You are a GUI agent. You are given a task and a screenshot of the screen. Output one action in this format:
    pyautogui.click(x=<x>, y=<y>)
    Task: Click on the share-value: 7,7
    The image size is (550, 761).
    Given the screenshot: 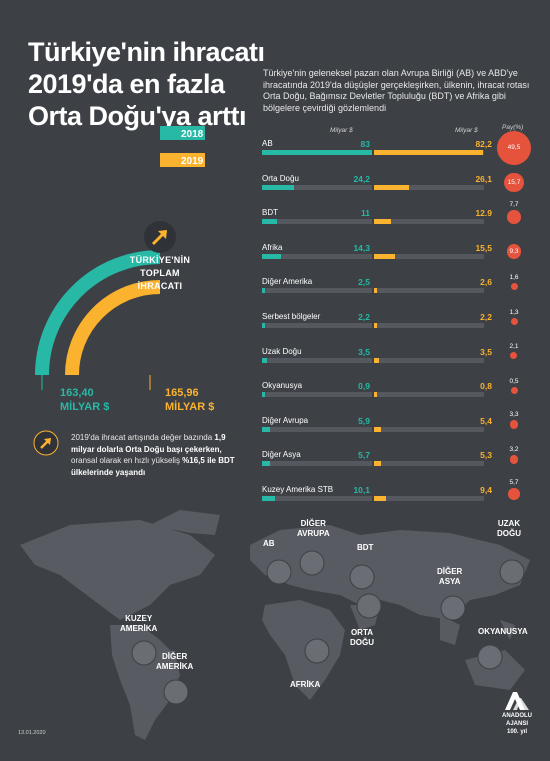 What is the action you would take?
    pyautogui.click(x=514, y=205)
    